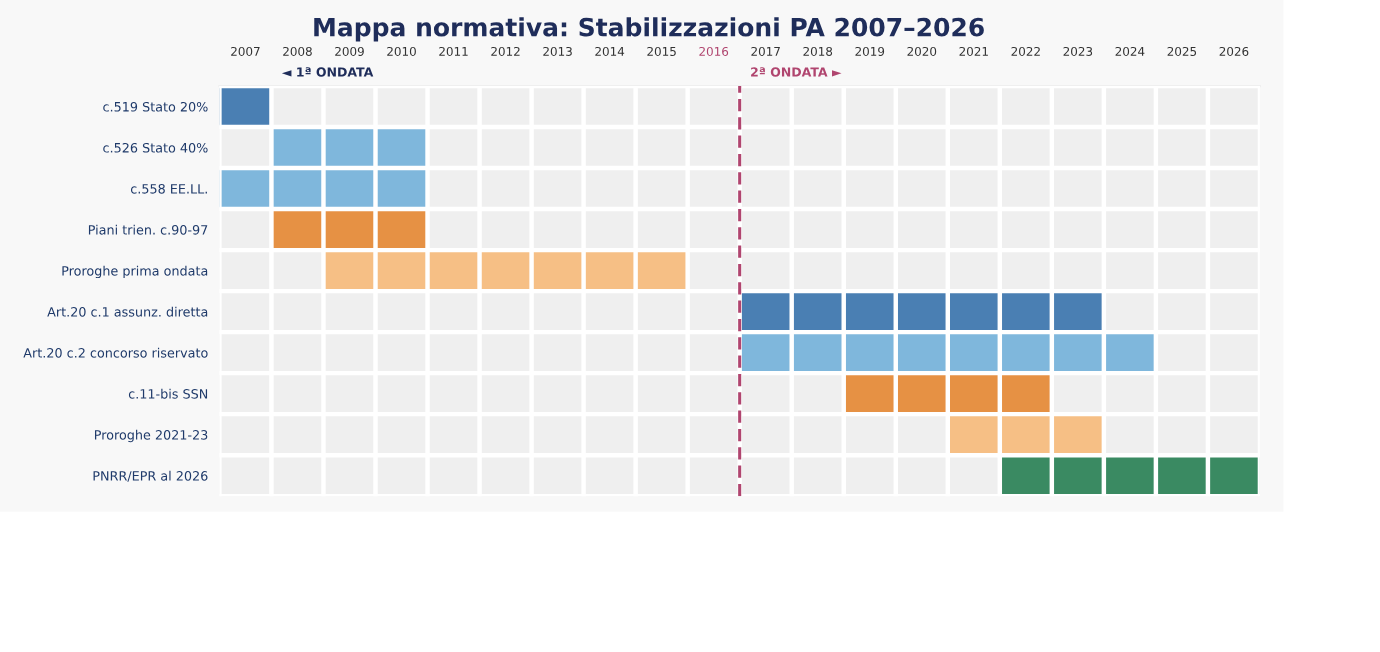 Image resolution: width=1380 pixels, height=652 pixels. Describe the element at coordinates (649, 29) in the screenshot. I see `chart-title: Mappa normativa: Stabilizzazioni PA 2007–2026` at that location.